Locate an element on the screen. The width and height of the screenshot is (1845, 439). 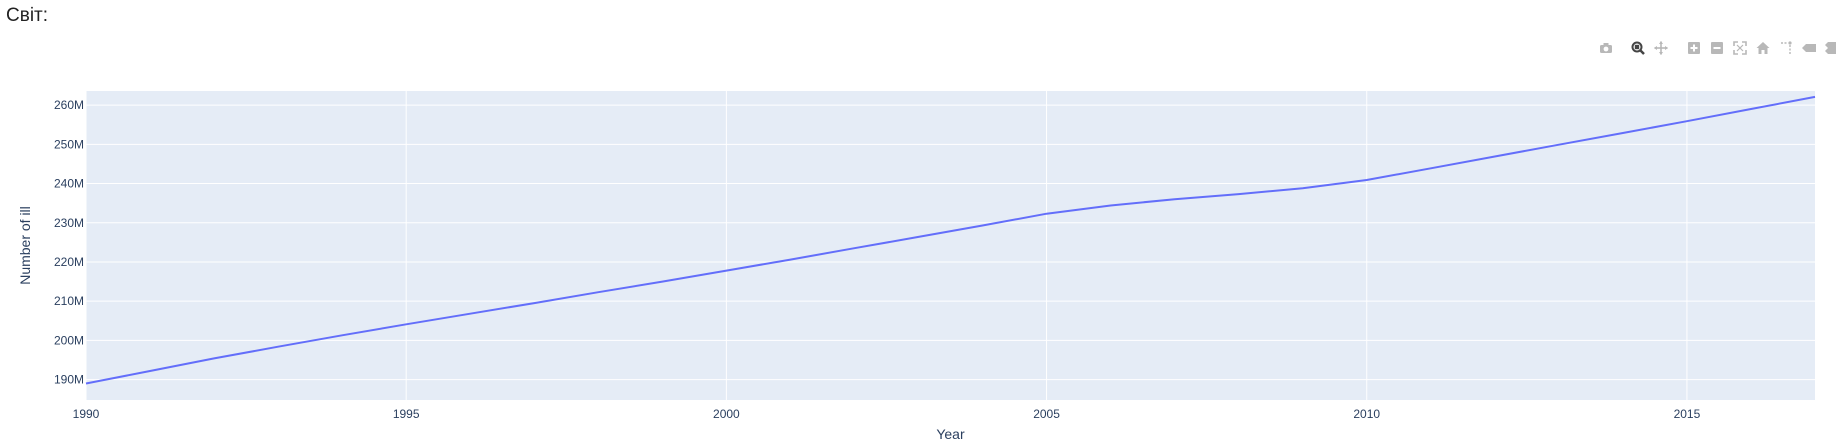
y-tick-label: 200M is located at coordinates (69, 340).